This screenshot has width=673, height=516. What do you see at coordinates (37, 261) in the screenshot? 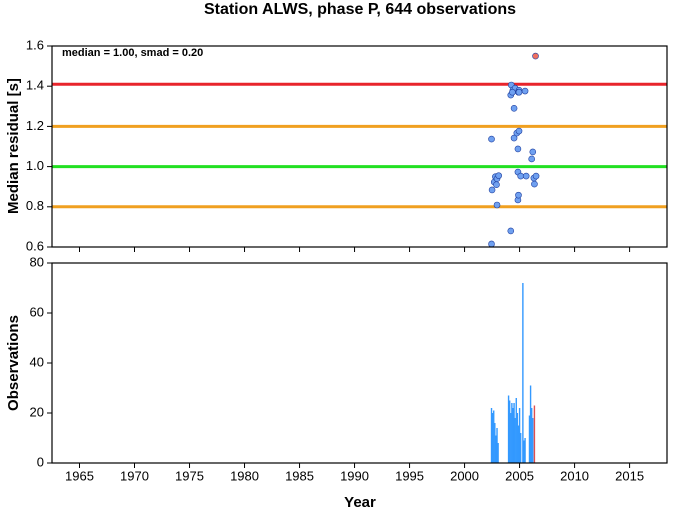
I see `y-tick-label: 80` at bounding box center [37, 261].